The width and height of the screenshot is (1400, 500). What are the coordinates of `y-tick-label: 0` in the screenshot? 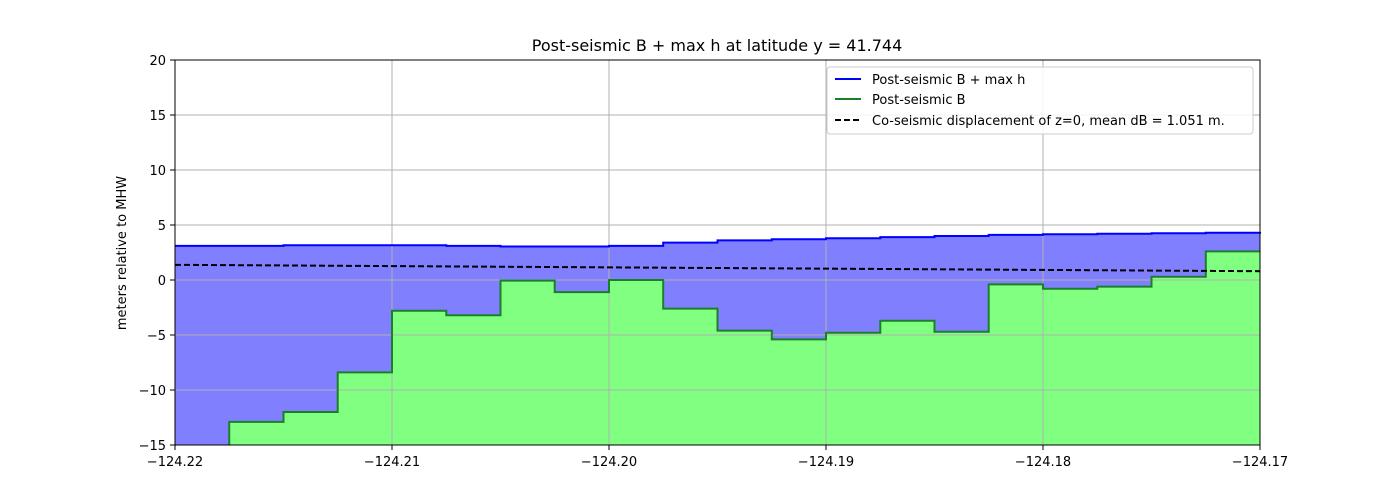 It's located at (162, 281).